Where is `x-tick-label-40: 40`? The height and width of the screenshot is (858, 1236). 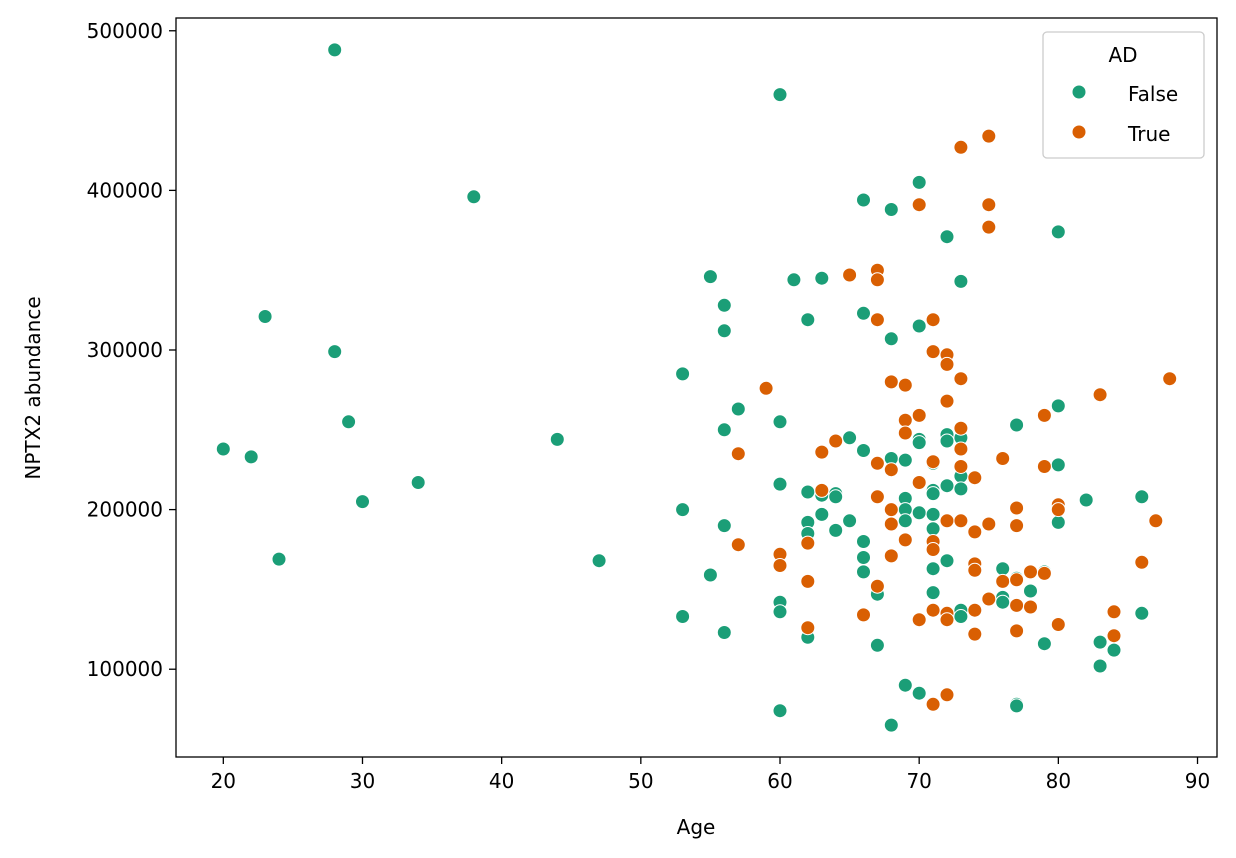
x-tick-label-40: 40 is located at coordinates (501, 781).